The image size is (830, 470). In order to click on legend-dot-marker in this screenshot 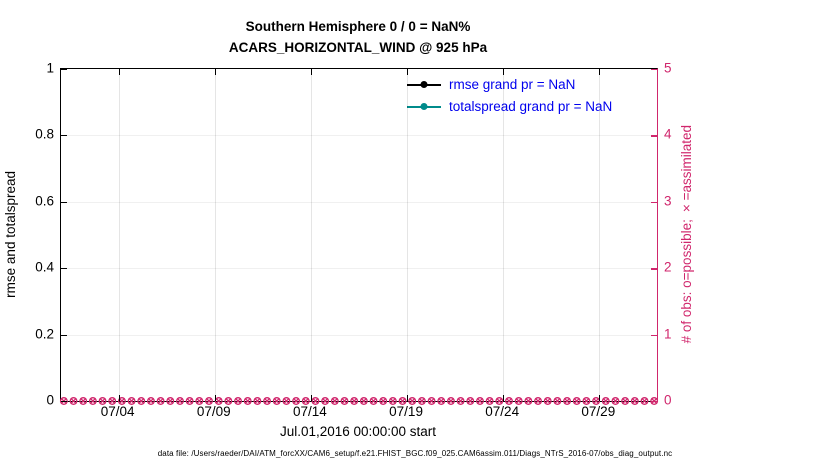, I will do `click(424, 84)`.